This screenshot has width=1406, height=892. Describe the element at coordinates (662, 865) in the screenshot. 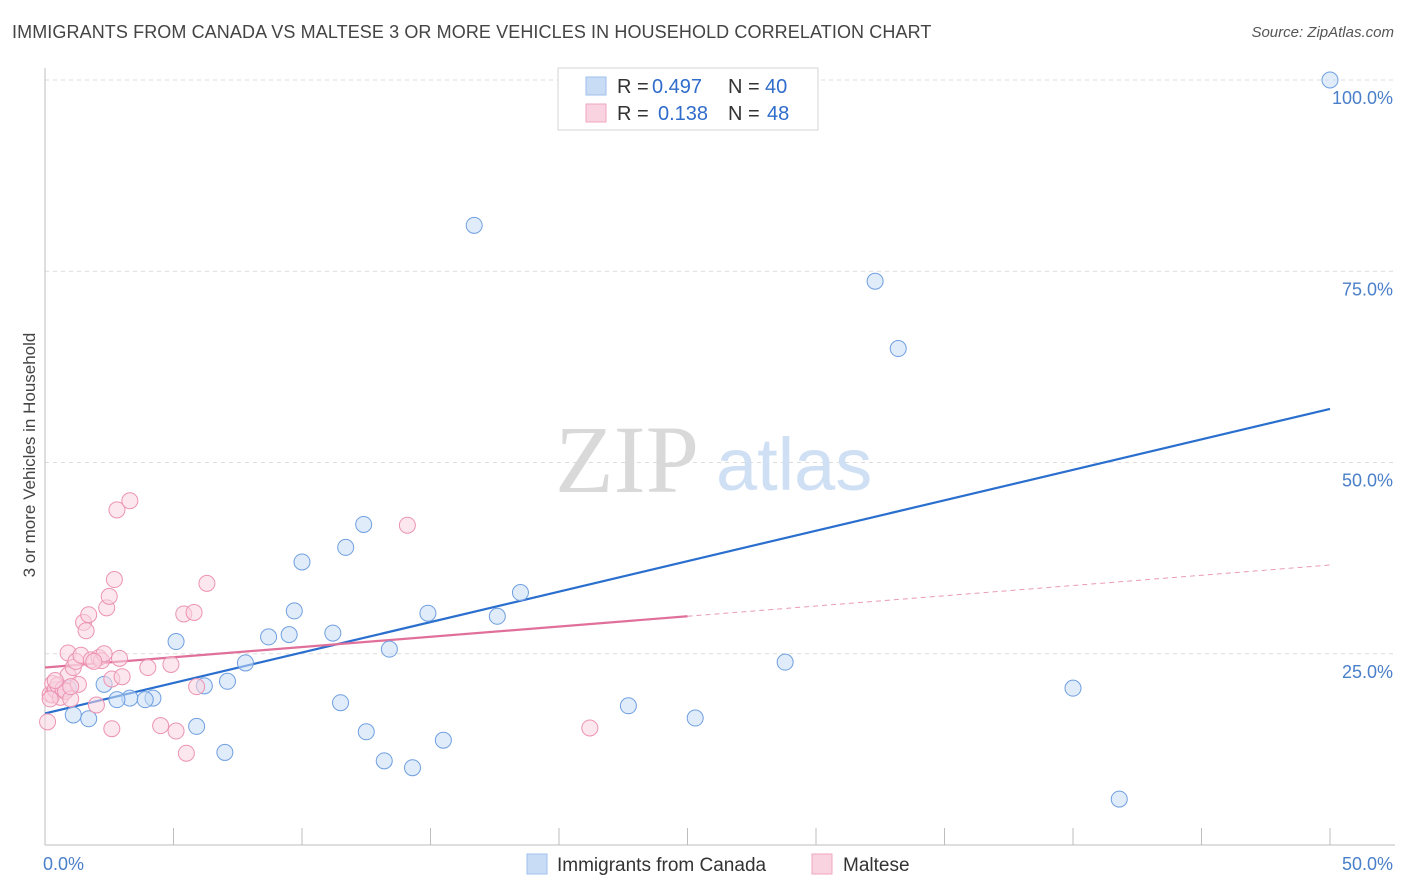

I see `bottom-legend-label-canada: Immigrants from Canada` at that location.